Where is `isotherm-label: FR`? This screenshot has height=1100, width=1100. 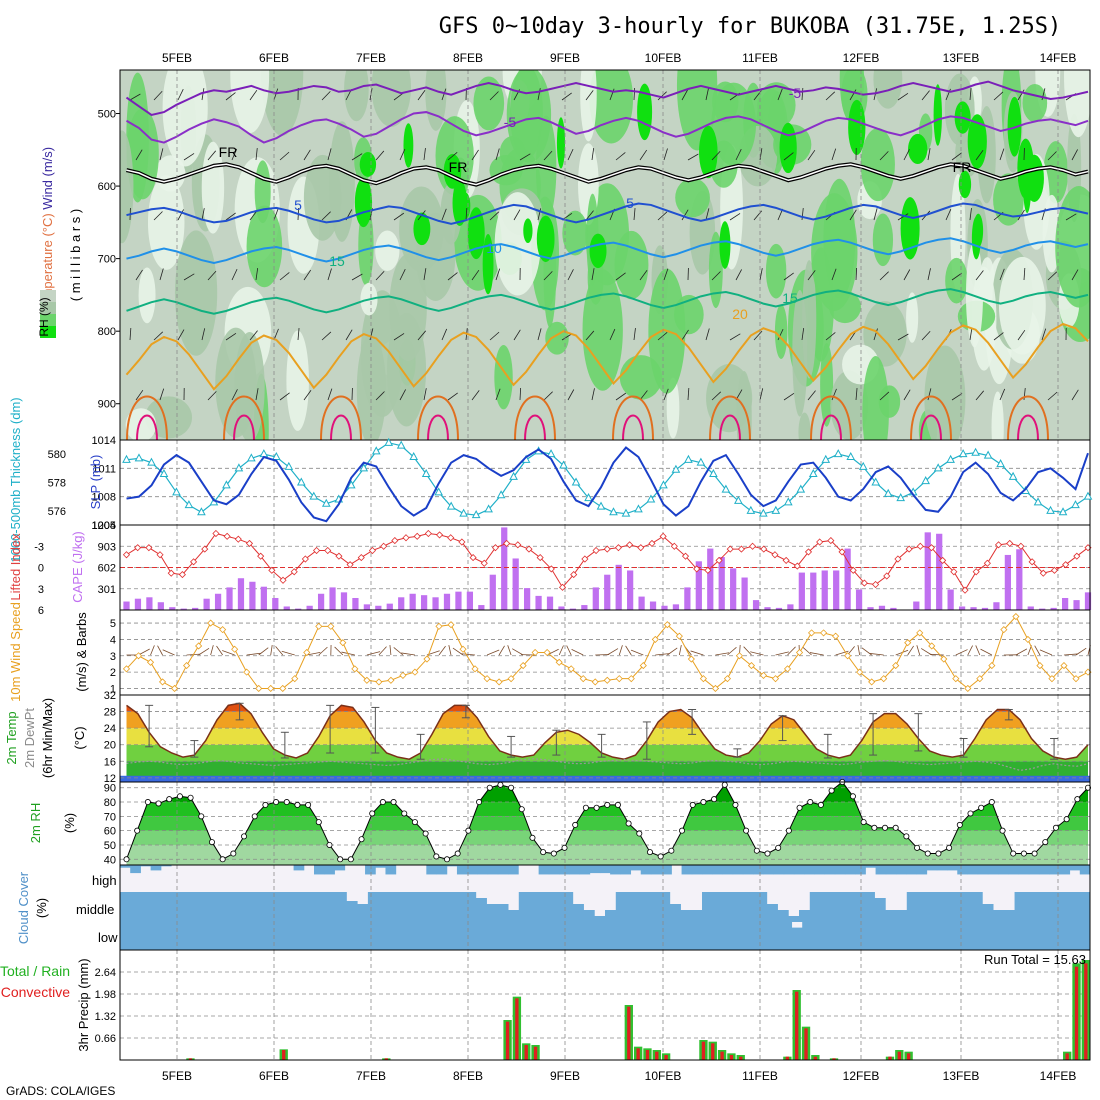
isotherm-label: FR is located at coordinates (458, 167).